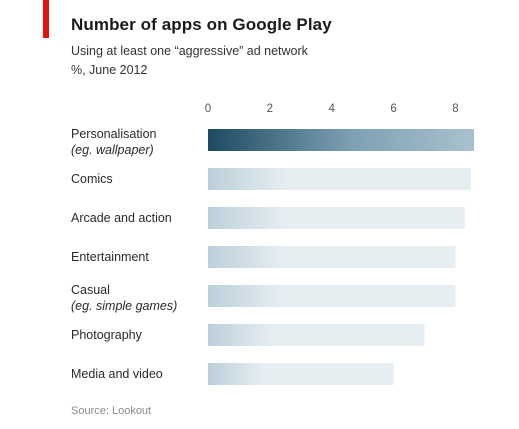  What do you see at coordinates (109, 70) in the screenshot?
I see `subtitle-line-2: %, June 2012` at bounding box center [109, 70].